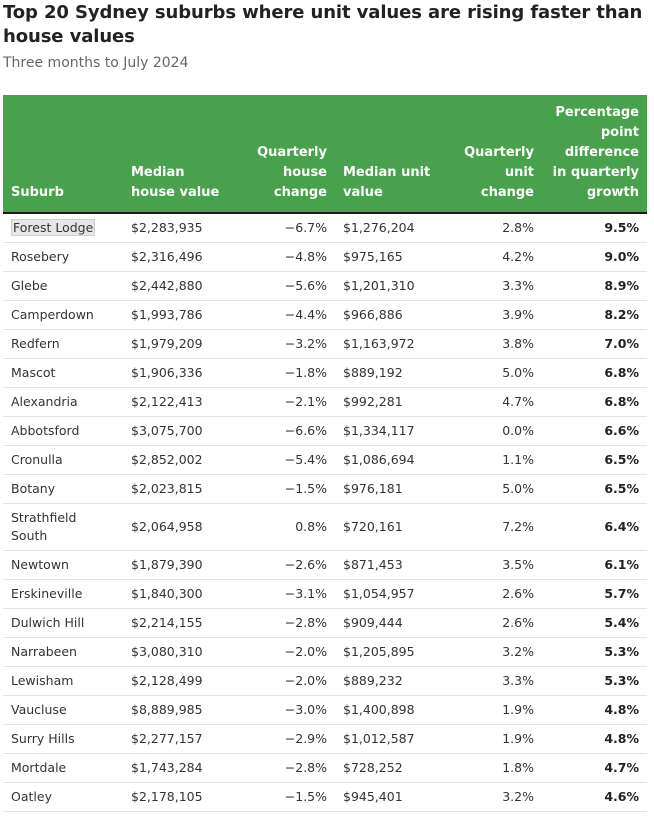 Image resolution: width=654 pixels, height=829 pixels. Describe the element at coordinates (392, 710) in the screenshot. I see `cell-median-unit-value: $1,400,898` at that location.